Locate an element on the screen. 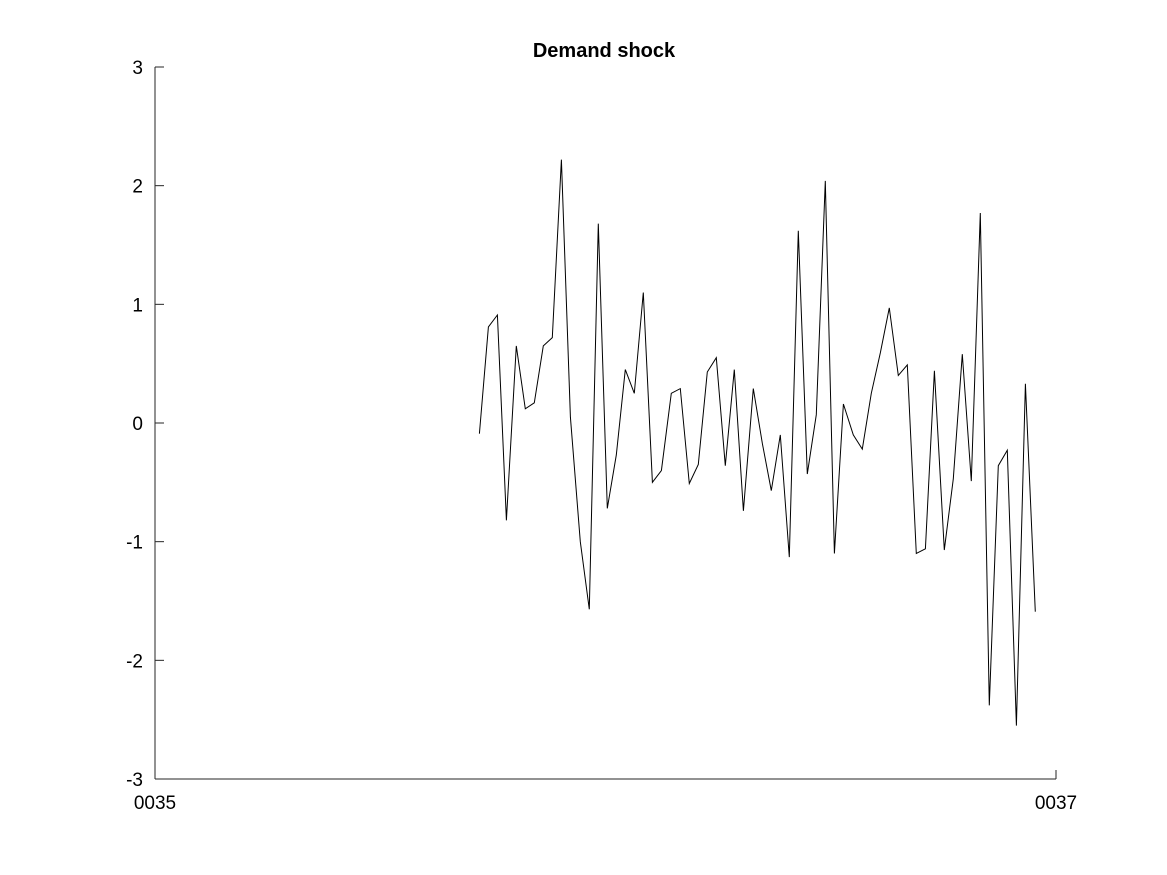 The image size is (1167, 875). y-tick-label: 3 is located at coordinates (137, 68).